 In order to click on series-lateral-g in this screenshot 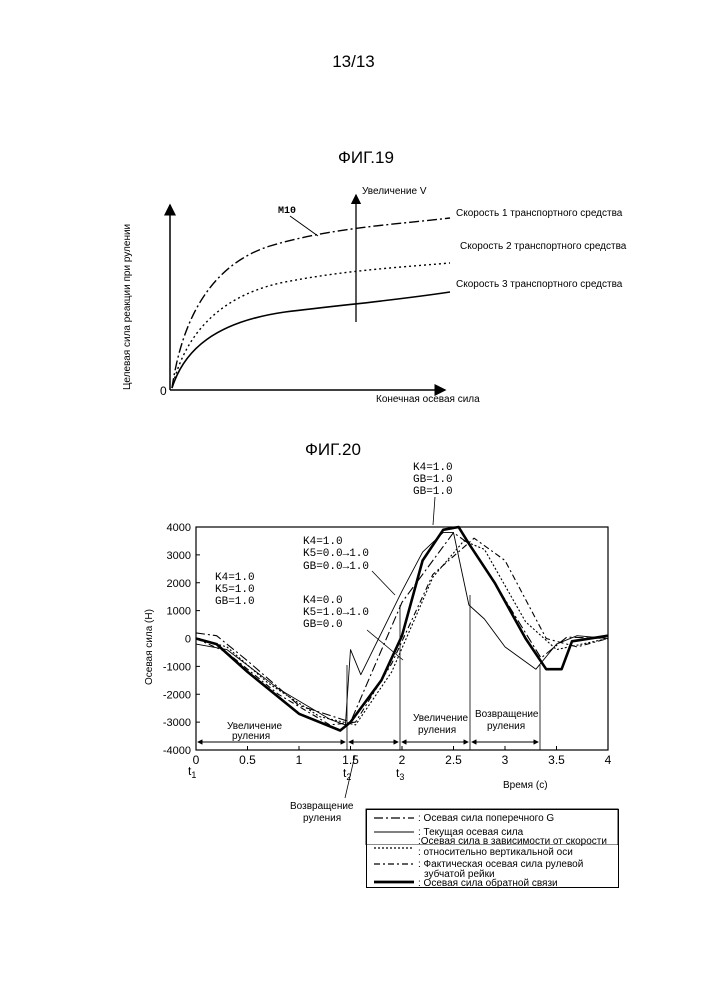, I will do `click(402, 627)`.